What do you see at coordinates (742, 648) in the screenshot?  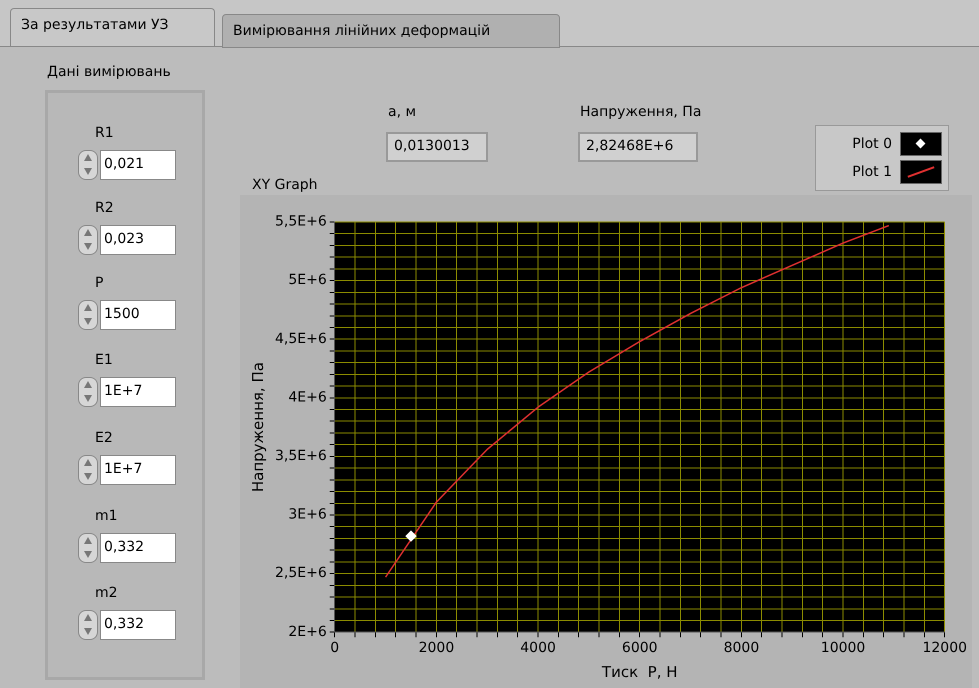 I see `x-tick-label: 8000` at bounding box center [742, 648].